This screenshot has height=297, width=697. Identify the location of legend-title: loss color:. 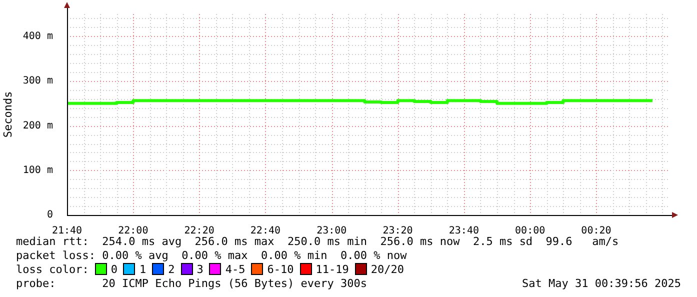
(52, 269).